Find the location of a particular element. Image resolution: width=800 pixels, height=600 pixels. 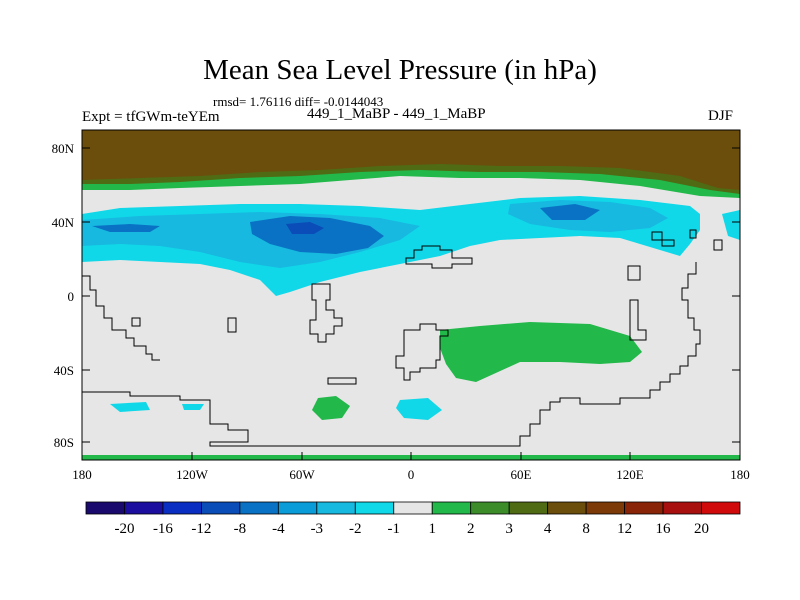

south-anomaly-large is located at coordinates (541, 352).